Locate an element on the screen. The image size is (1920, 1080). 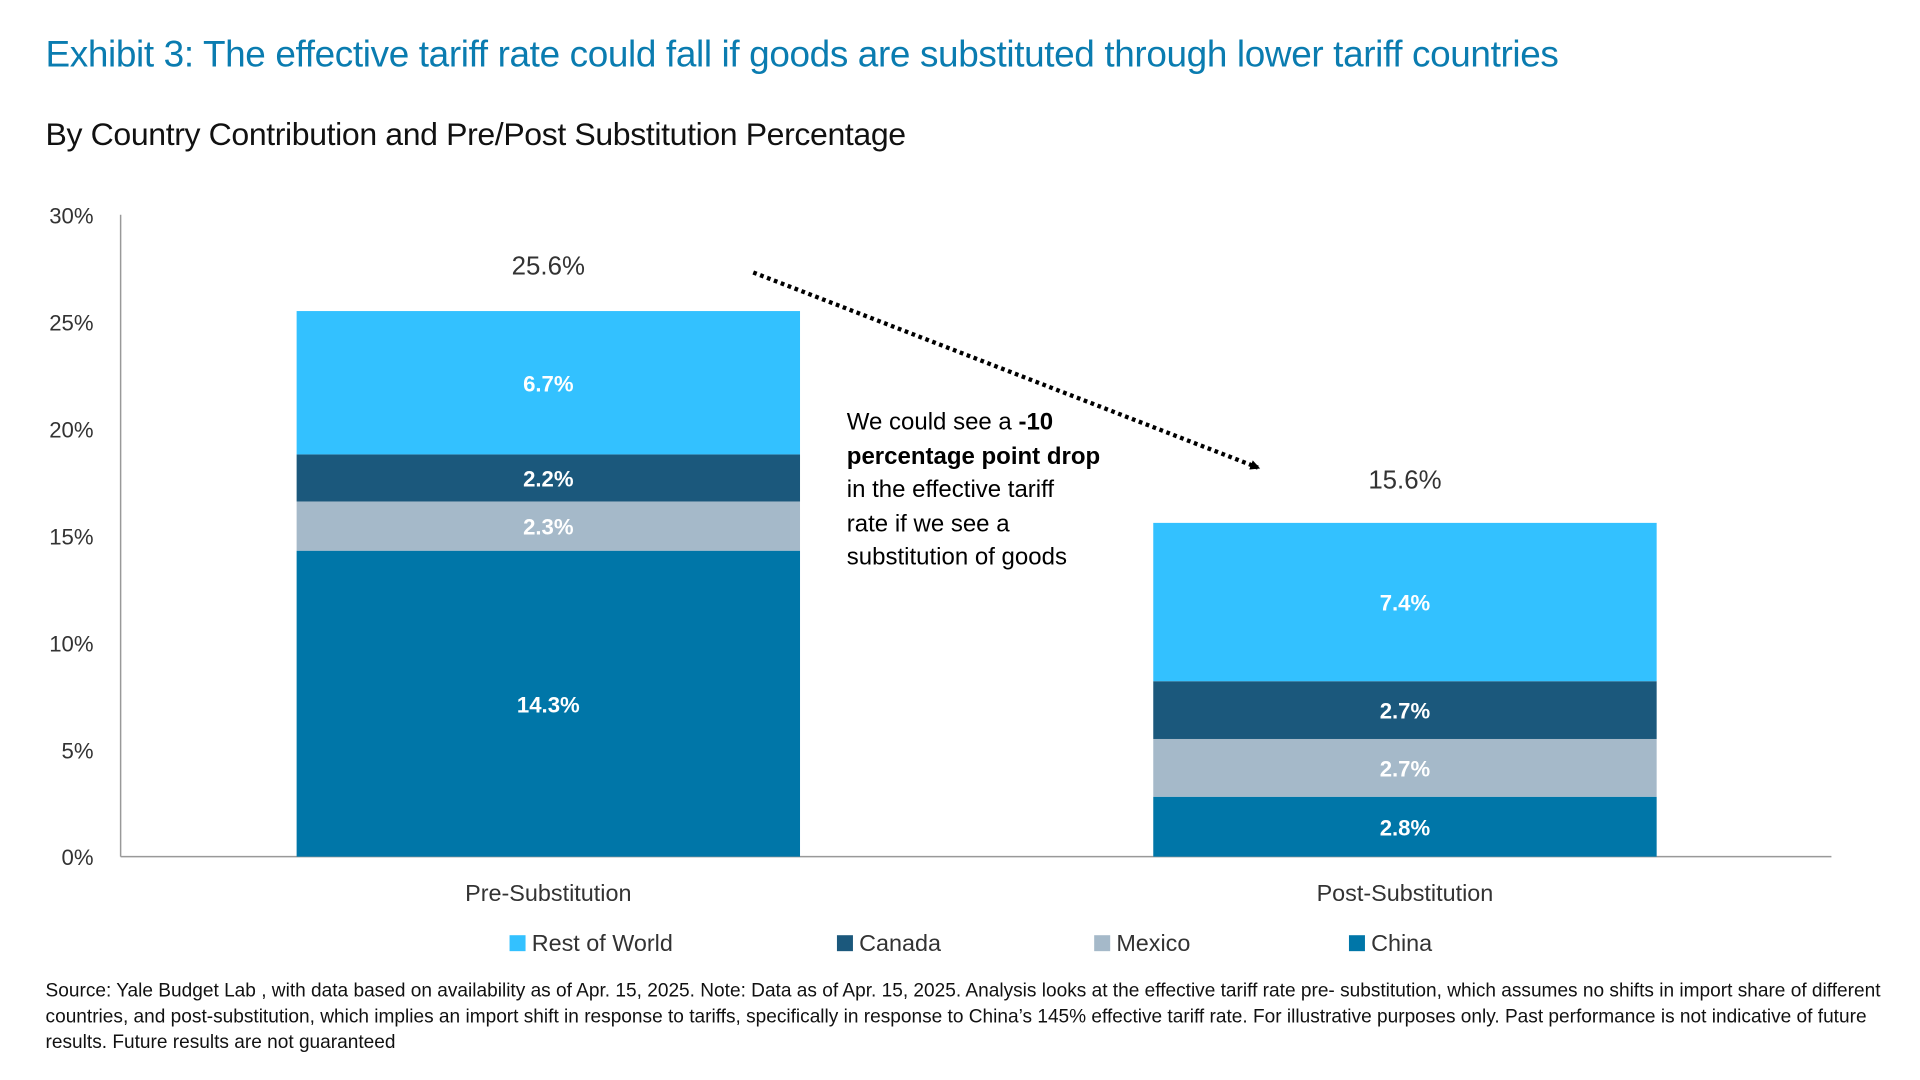
annotation-bold: -10 is located at coordinates (1036, 422).